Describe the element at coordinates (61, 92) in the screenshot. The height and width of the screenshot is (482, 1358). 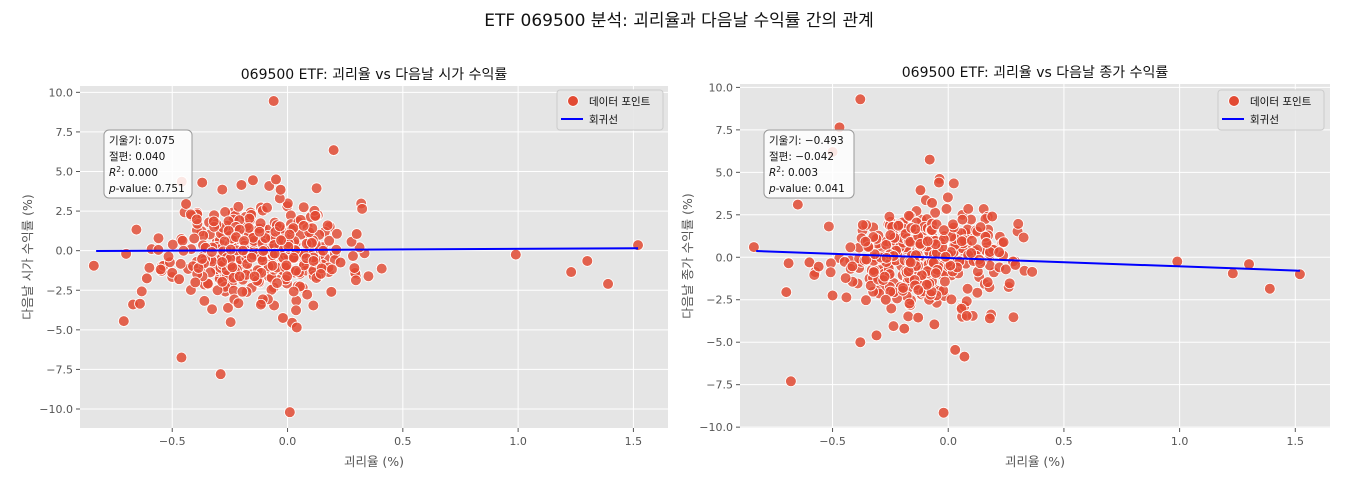
I see `y-tick-label: 10.0` at that location.